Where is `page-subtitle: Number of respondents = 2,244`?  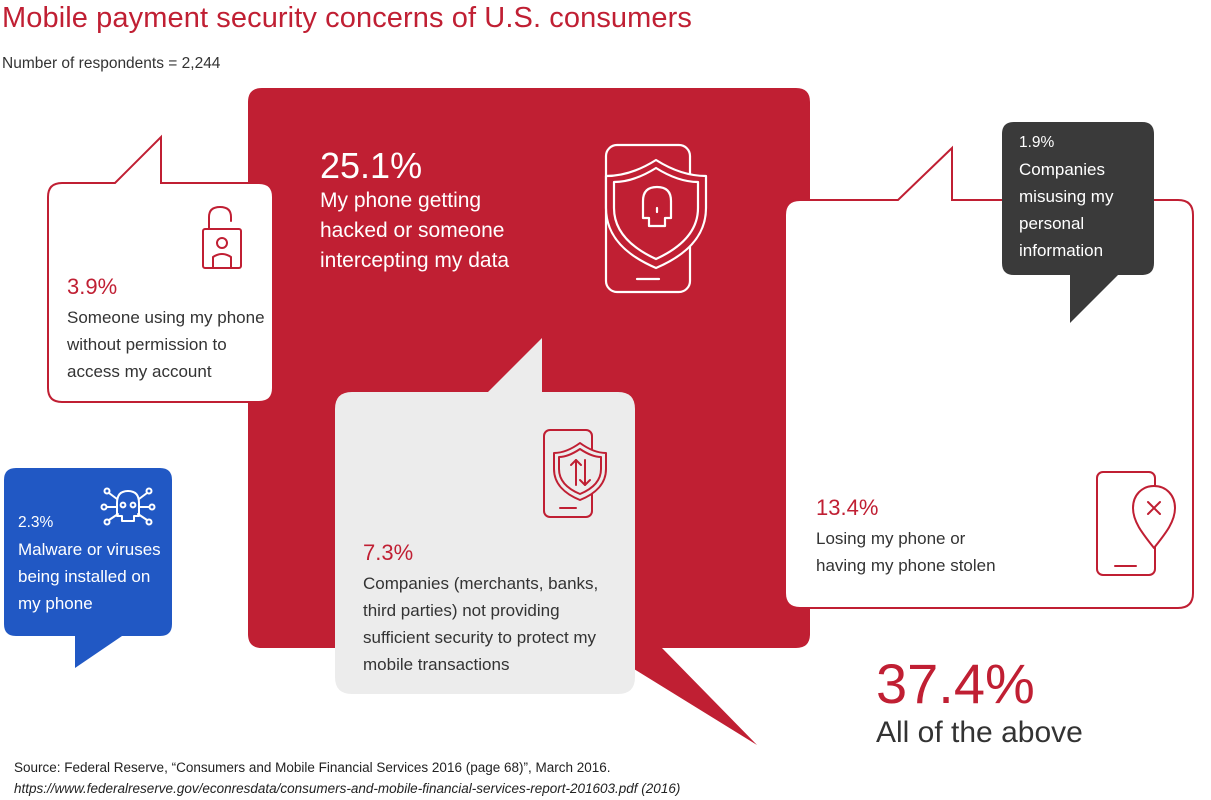
page-subtitle: Number of respondents = 2,244 is located at coordinates (111, 63).